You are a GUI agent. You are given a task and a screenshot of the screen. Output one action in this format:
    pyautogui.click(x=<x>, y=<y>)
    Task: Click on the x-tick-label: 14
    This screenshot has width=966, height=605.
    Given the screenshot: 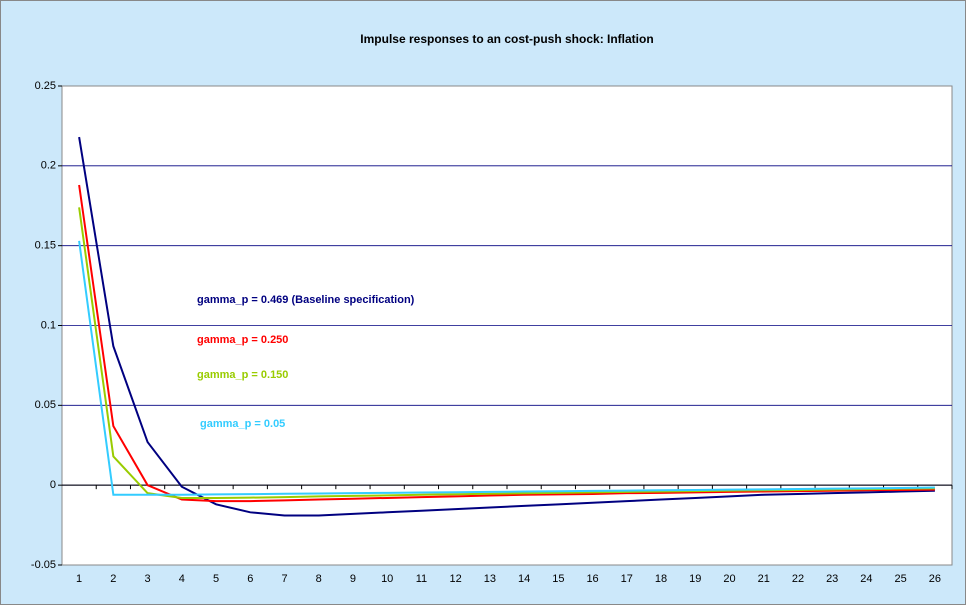 What is the action you would take?
    pyautogui.click(x=524, y=579)
    